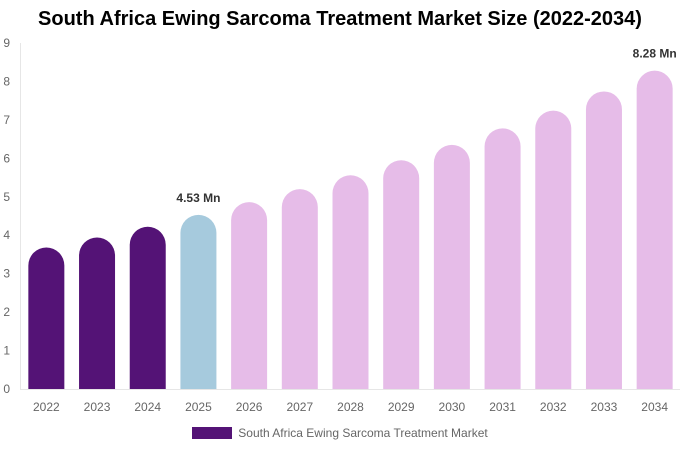  What do you see at coordinates (249, 295) in the screenshot?
I see `bar-2026` at bounding box center [249, 295].